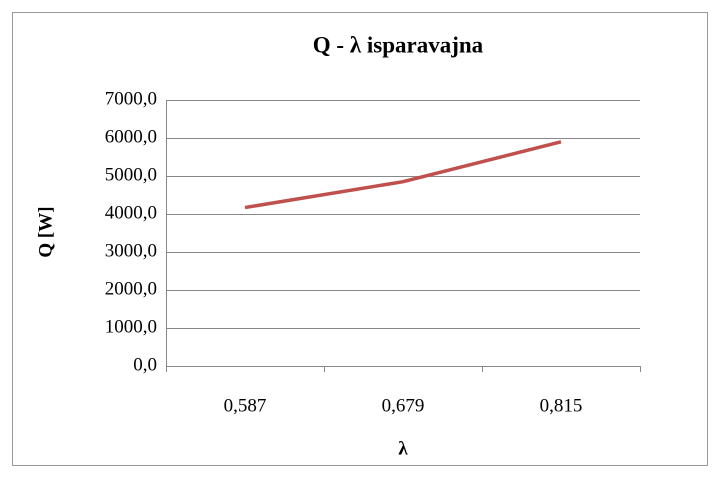 The image size is (720, 478). Describe the element at coordinates (131, 136) in the screenshot. I see `y-tick-label: 6000,0` at that location.